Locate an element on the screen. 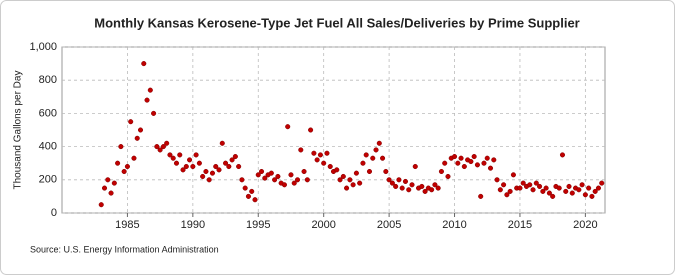 Image resolution: width=675 pixels, height=275 pixels. x-tick-label: 1995 is located at coordinates (258, 225).